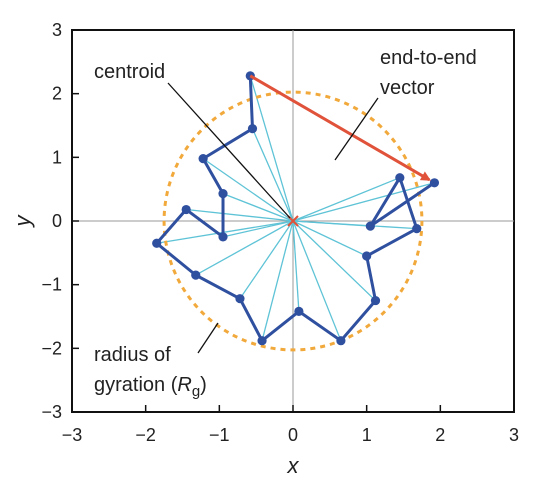 The image size is (558, 490). Describe the element at coordinates (514, 435) in the screenshot. I see `x-tick-label: 3` at that location.